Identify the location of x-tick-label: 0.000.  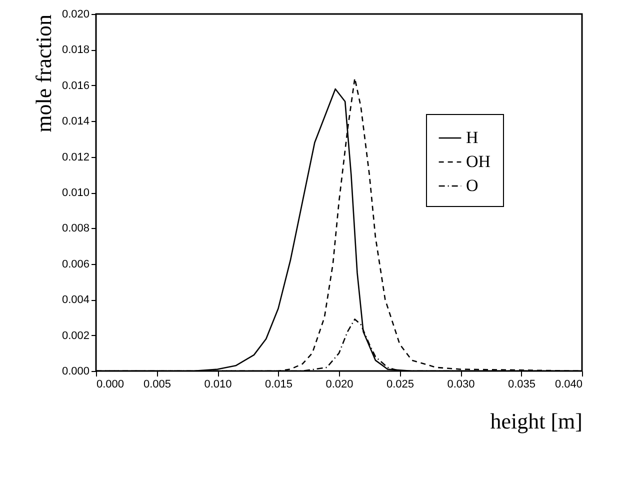
(110, 384).